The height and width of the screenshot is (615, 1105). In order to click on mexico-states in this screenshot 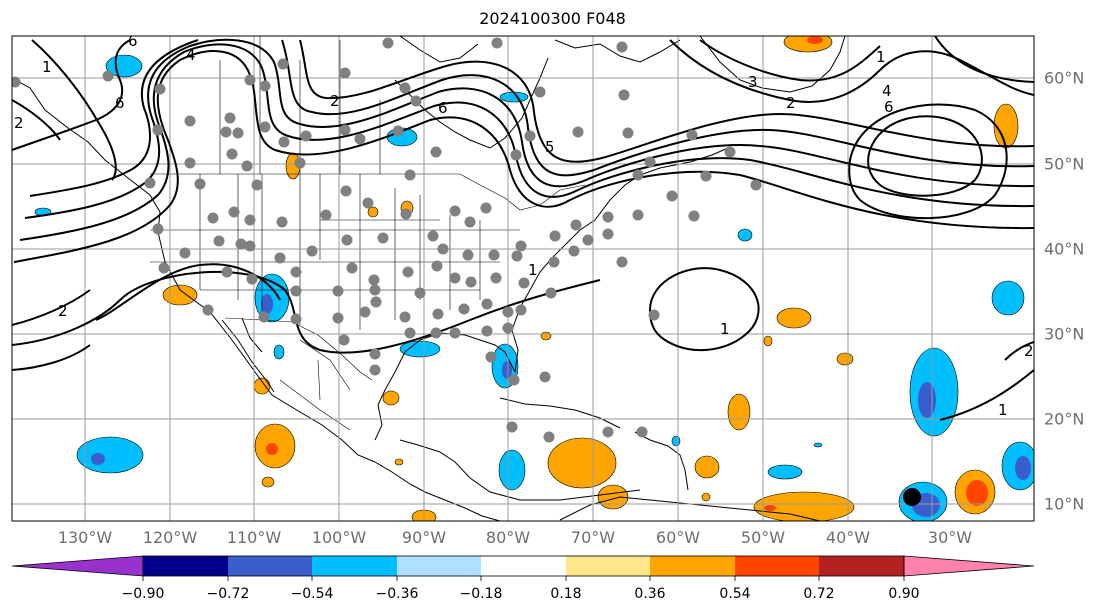, I will do `click(315, 385)`.